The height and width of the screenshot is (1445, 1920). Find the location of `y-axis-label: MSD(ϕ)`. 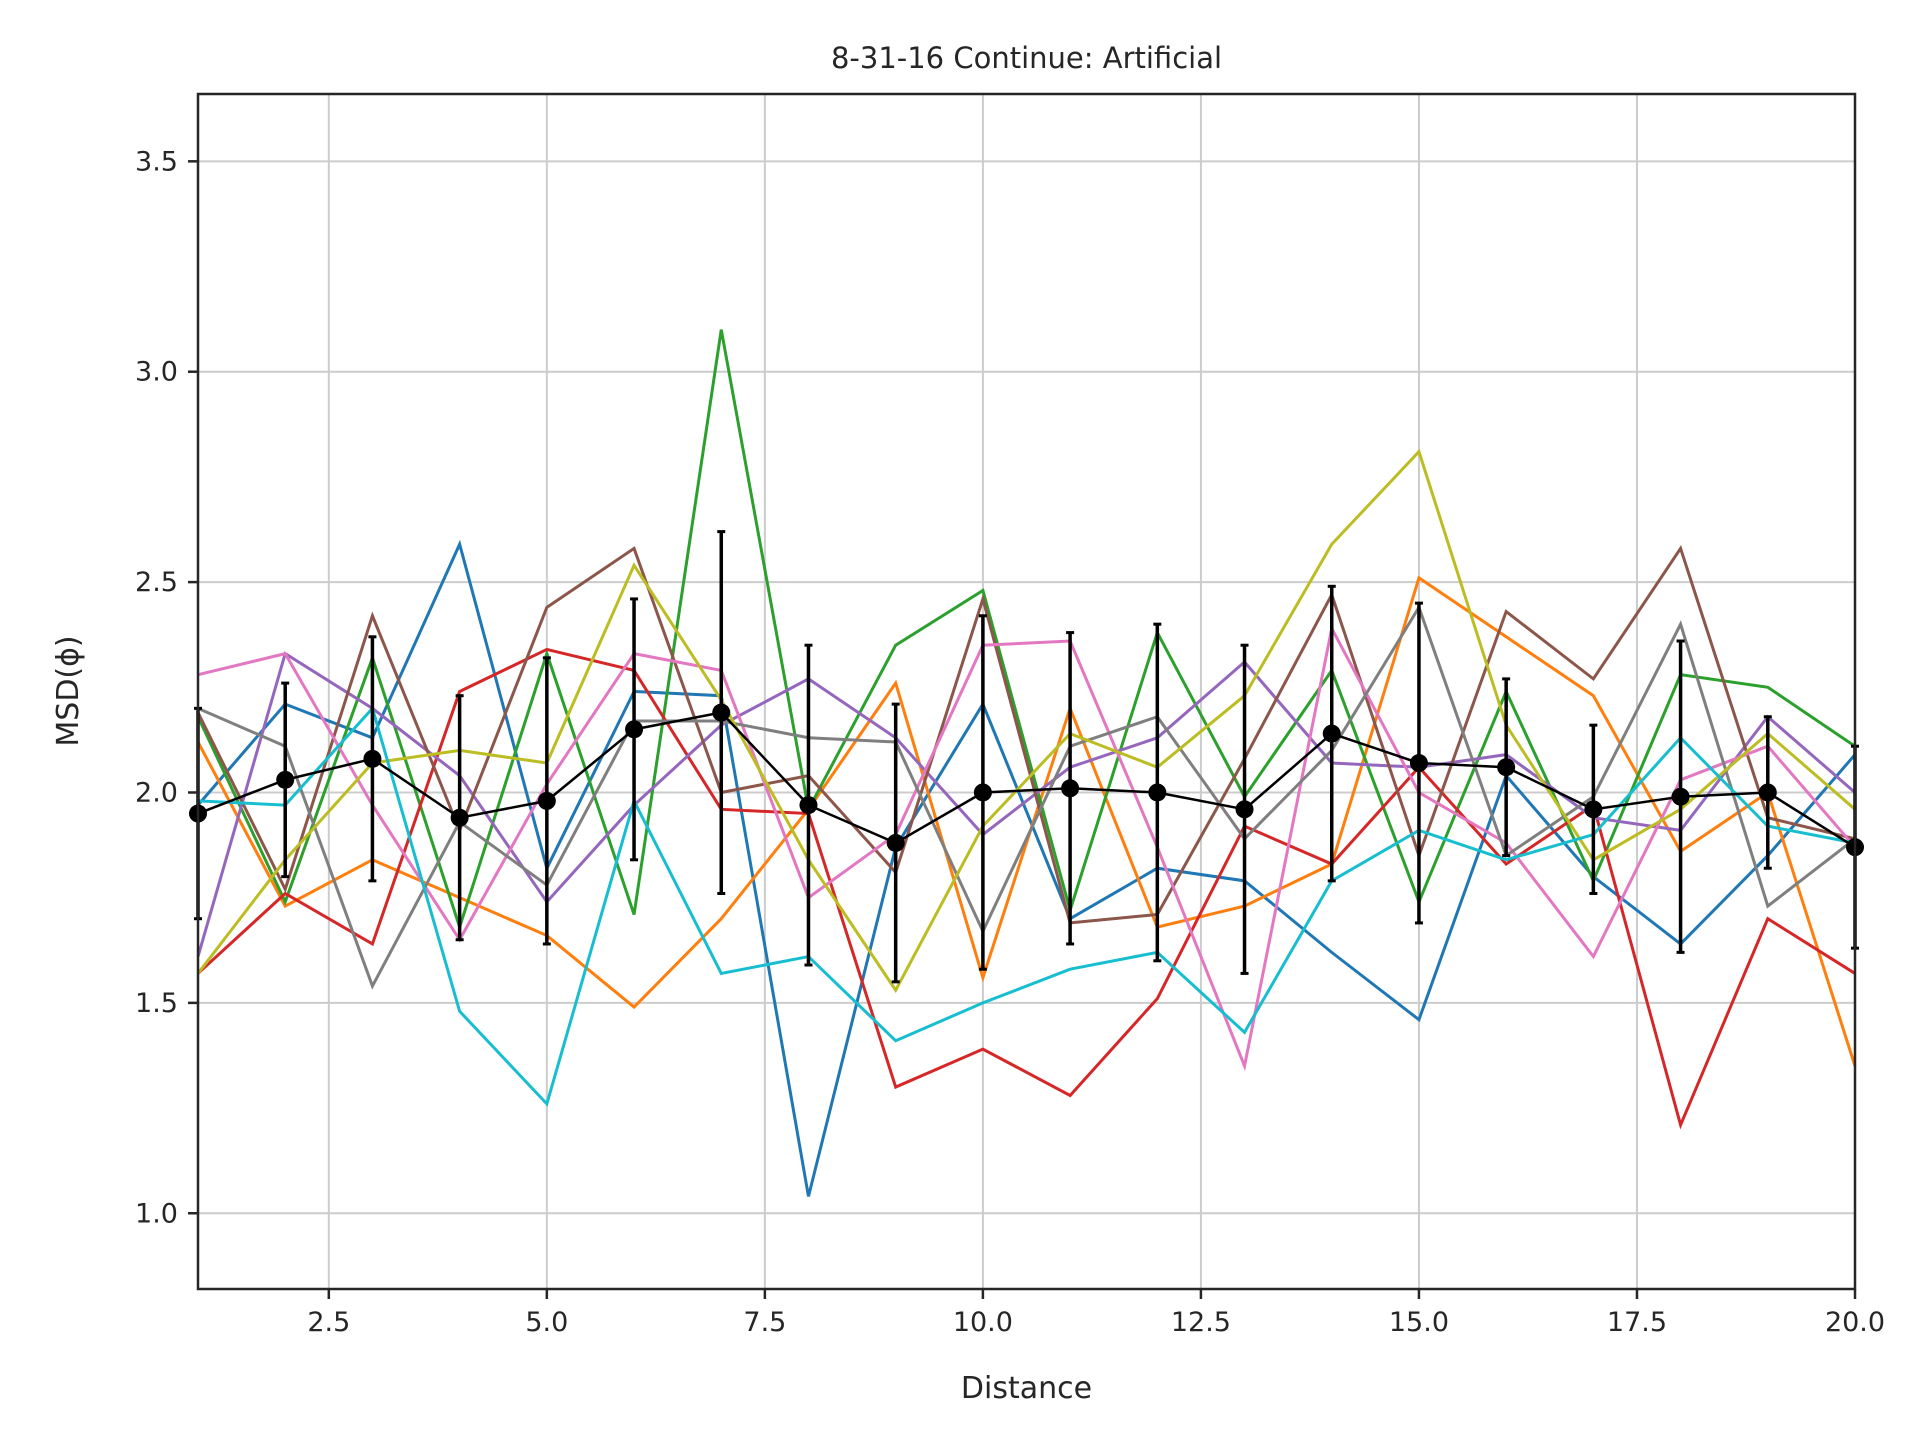

y-axis-label: MSD(ϕ) is located at coordinates (68, 690).